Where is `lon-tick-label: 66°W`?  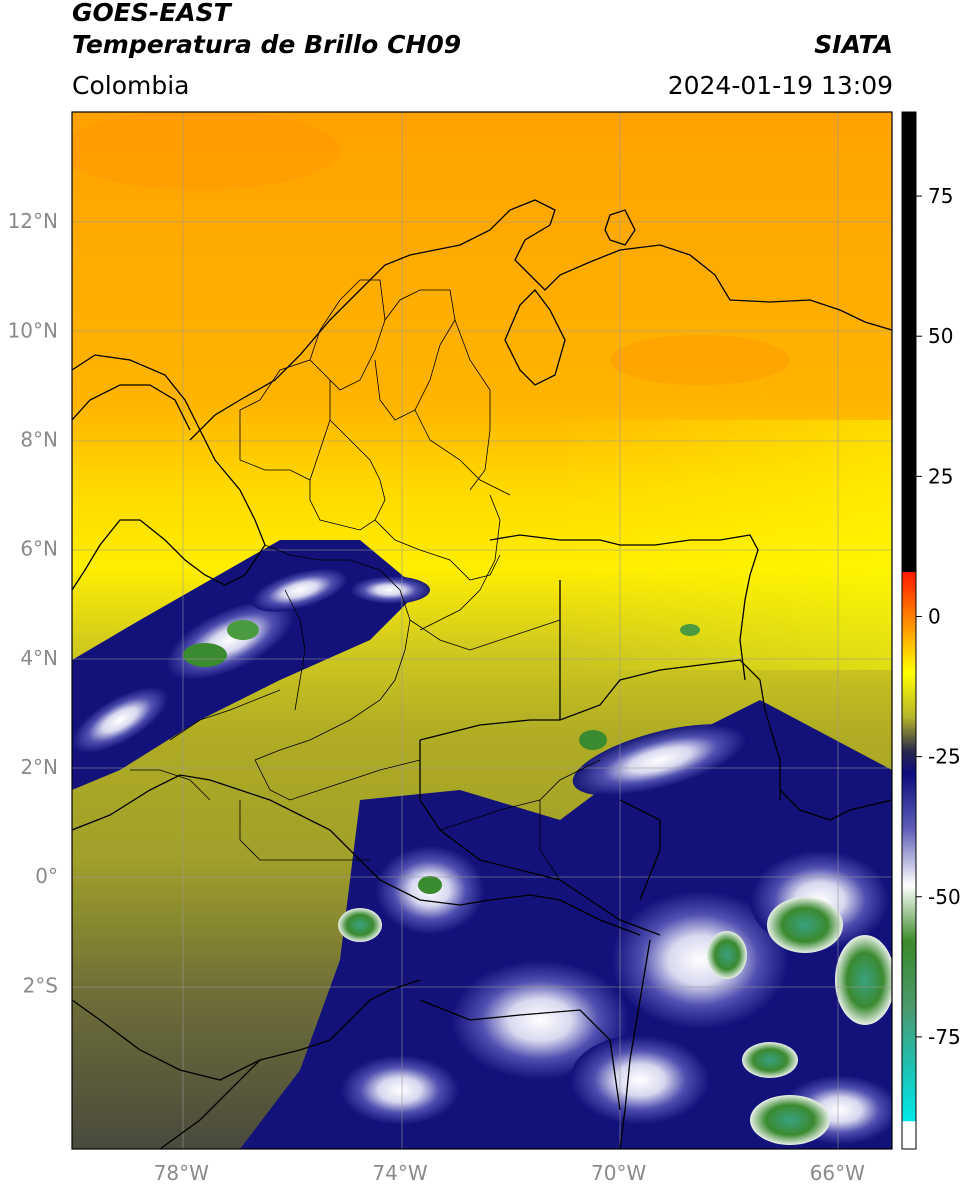 lon-tick-label: 66°W is located at coordinates (837, 1173).